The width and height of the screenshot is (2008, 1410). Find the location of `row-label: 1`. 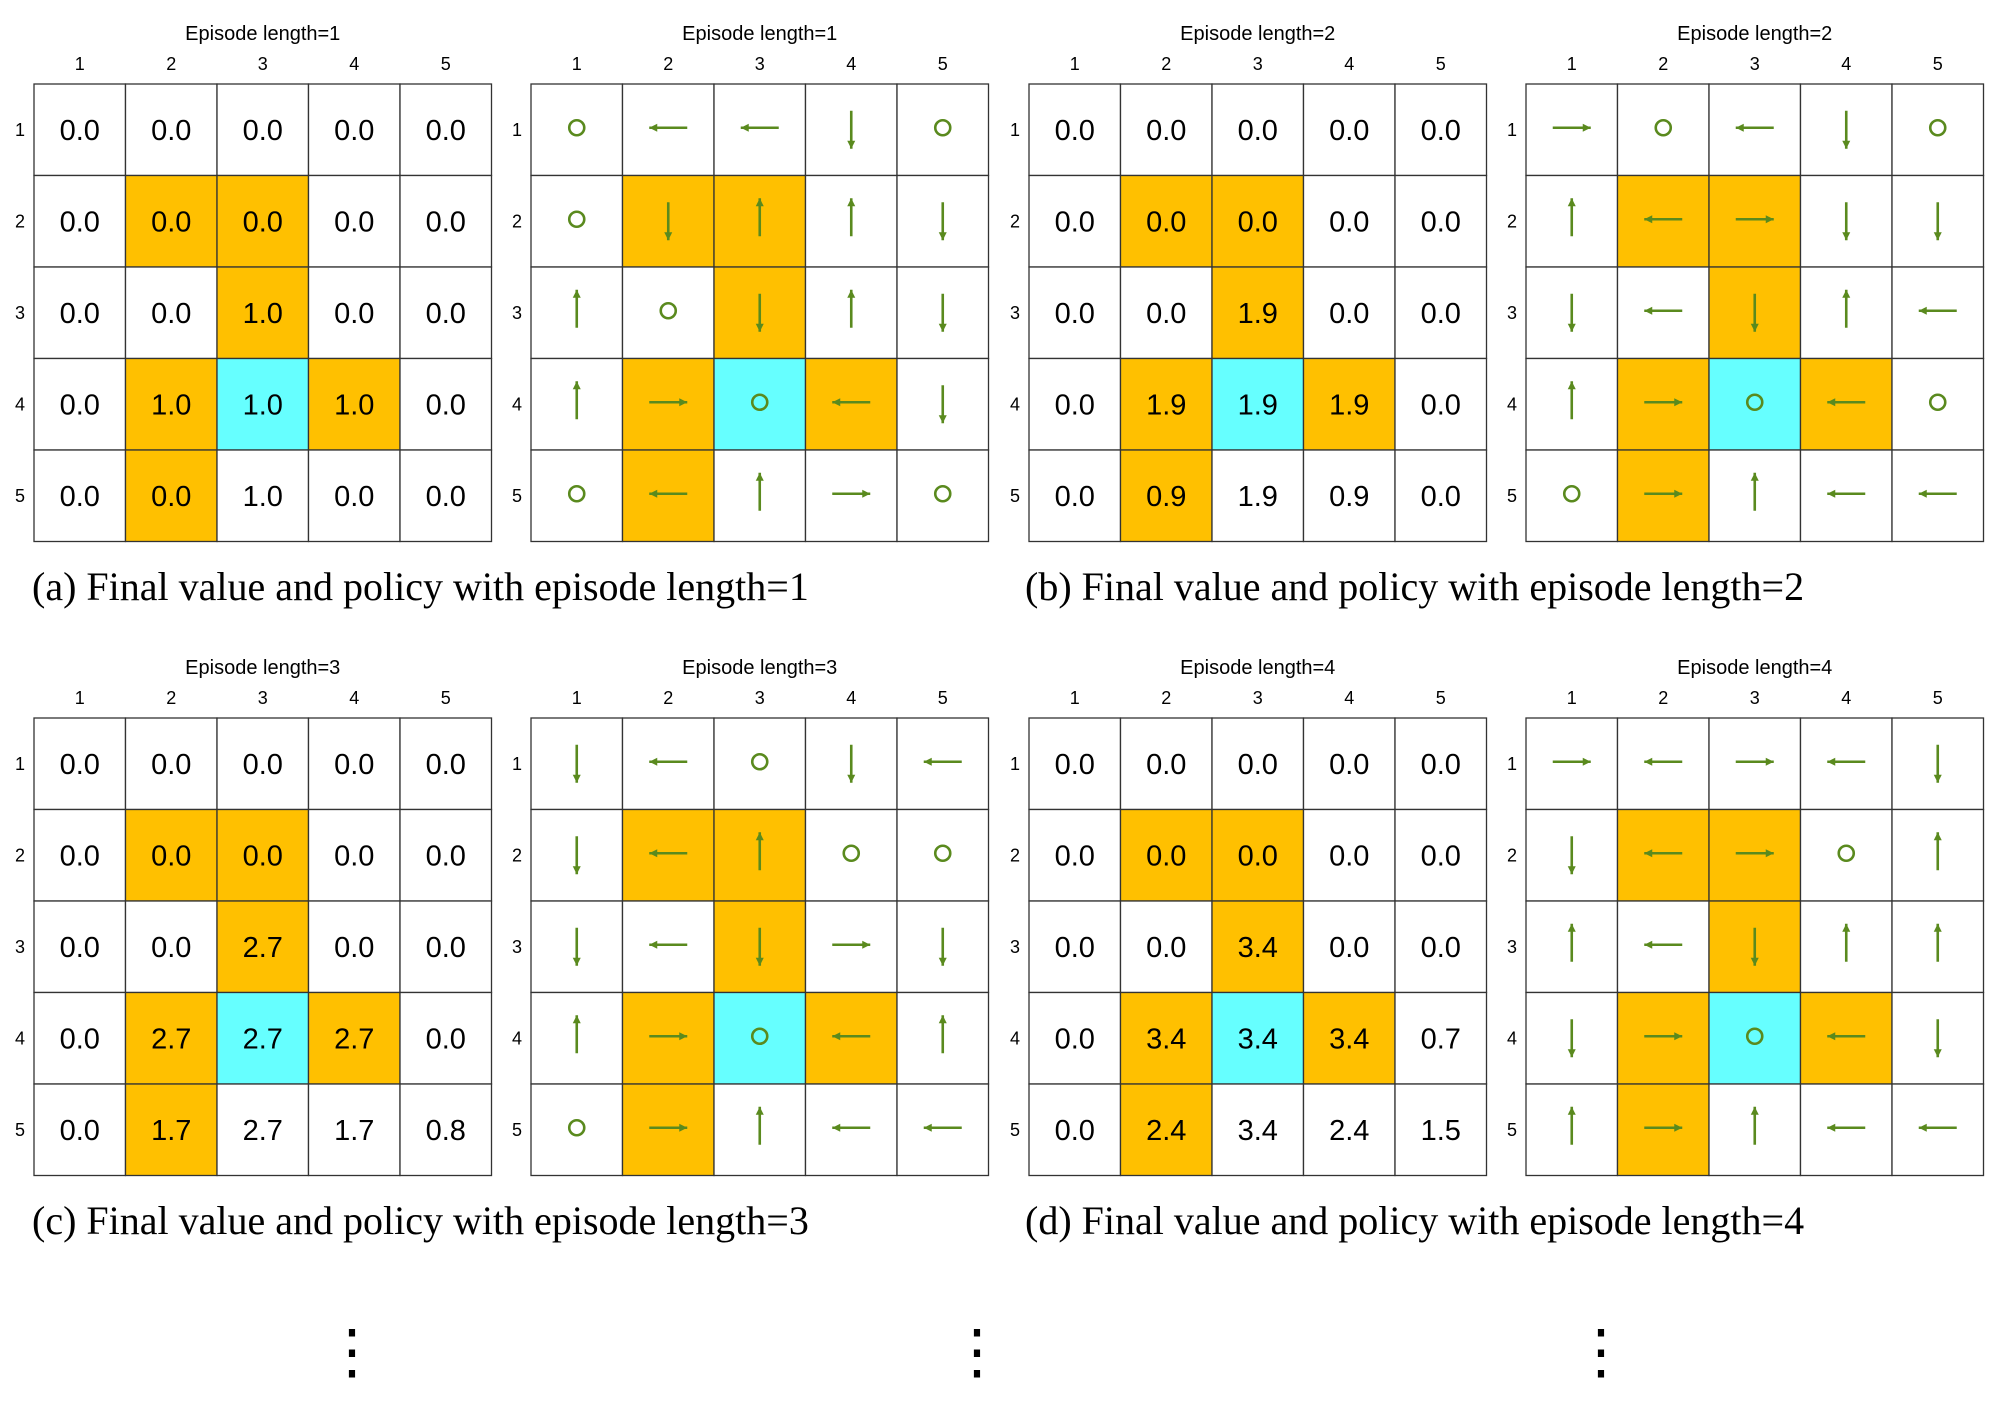

row-label: 1 is located at coordinates (1512, 764).